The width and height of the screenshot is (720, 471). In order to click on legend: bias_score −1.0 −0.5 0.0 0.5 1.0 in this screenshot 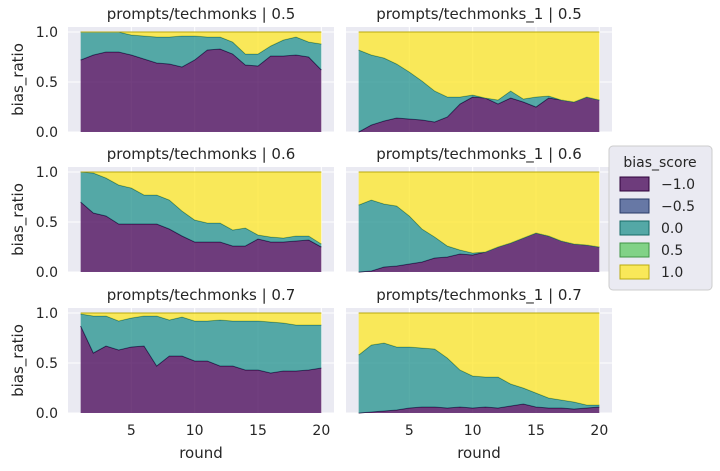, I will do `click(660, 218)`.